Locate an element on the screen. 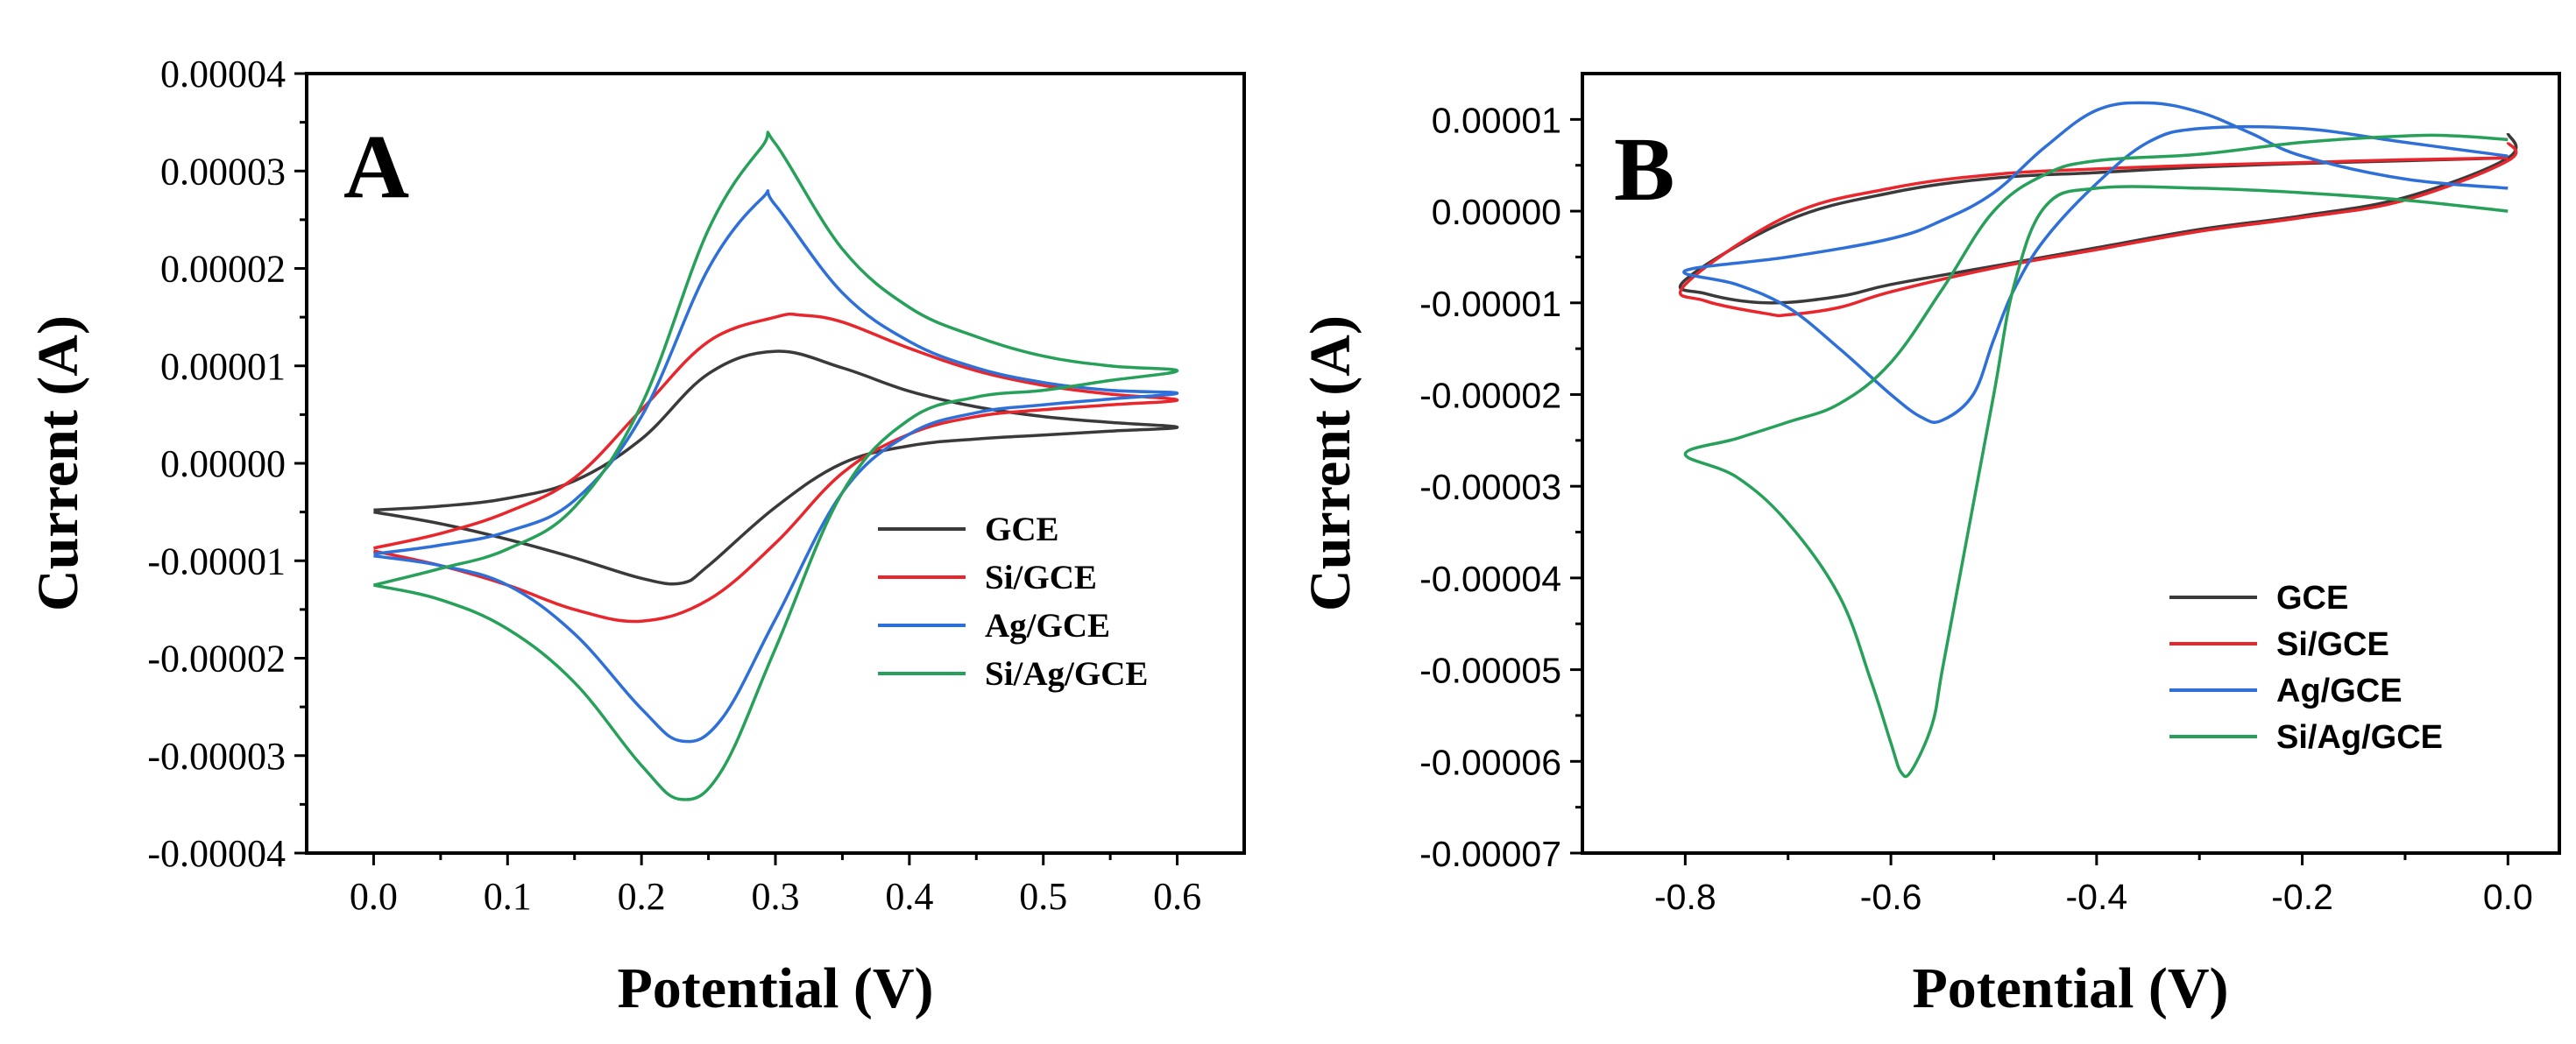  chart-a-y-tick-label: -0.00002 is located at coordinates (216, 659).